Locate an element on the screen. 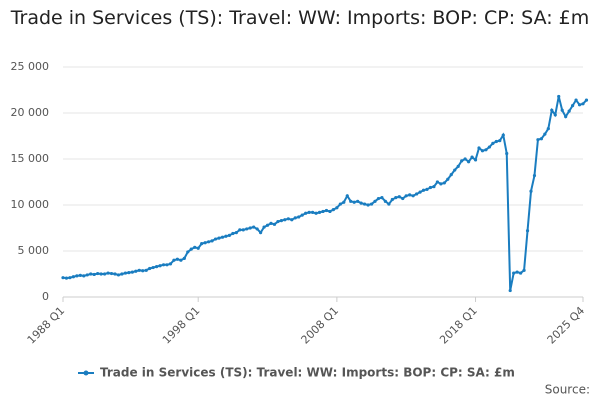 This screenshot has width=600, height=400. x-tick-label: 1988 Q1 is located at coordinates (46, 325).